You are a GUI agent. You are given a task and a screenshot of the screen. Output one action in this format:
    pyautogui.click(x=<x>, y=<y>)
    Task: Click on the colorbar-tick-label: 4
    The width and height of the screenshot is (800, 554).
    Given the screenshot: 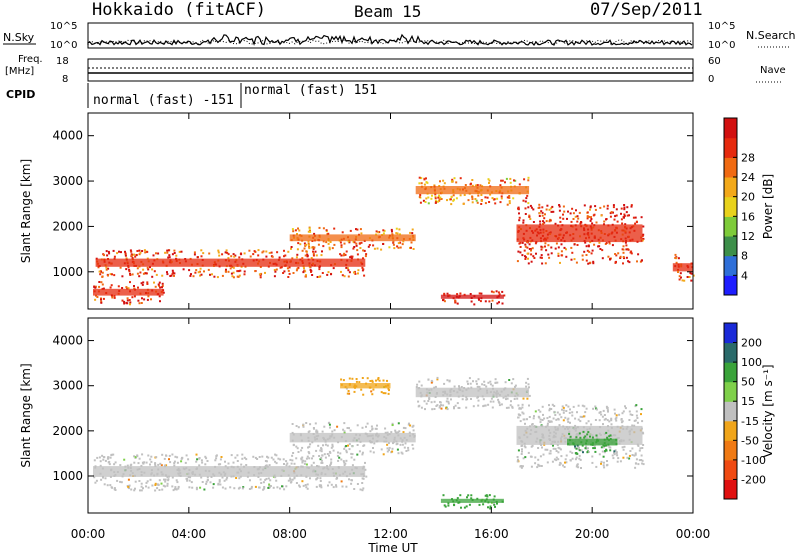 What is the action you would take?
    pyautogui.click(x=744, y=275)
    